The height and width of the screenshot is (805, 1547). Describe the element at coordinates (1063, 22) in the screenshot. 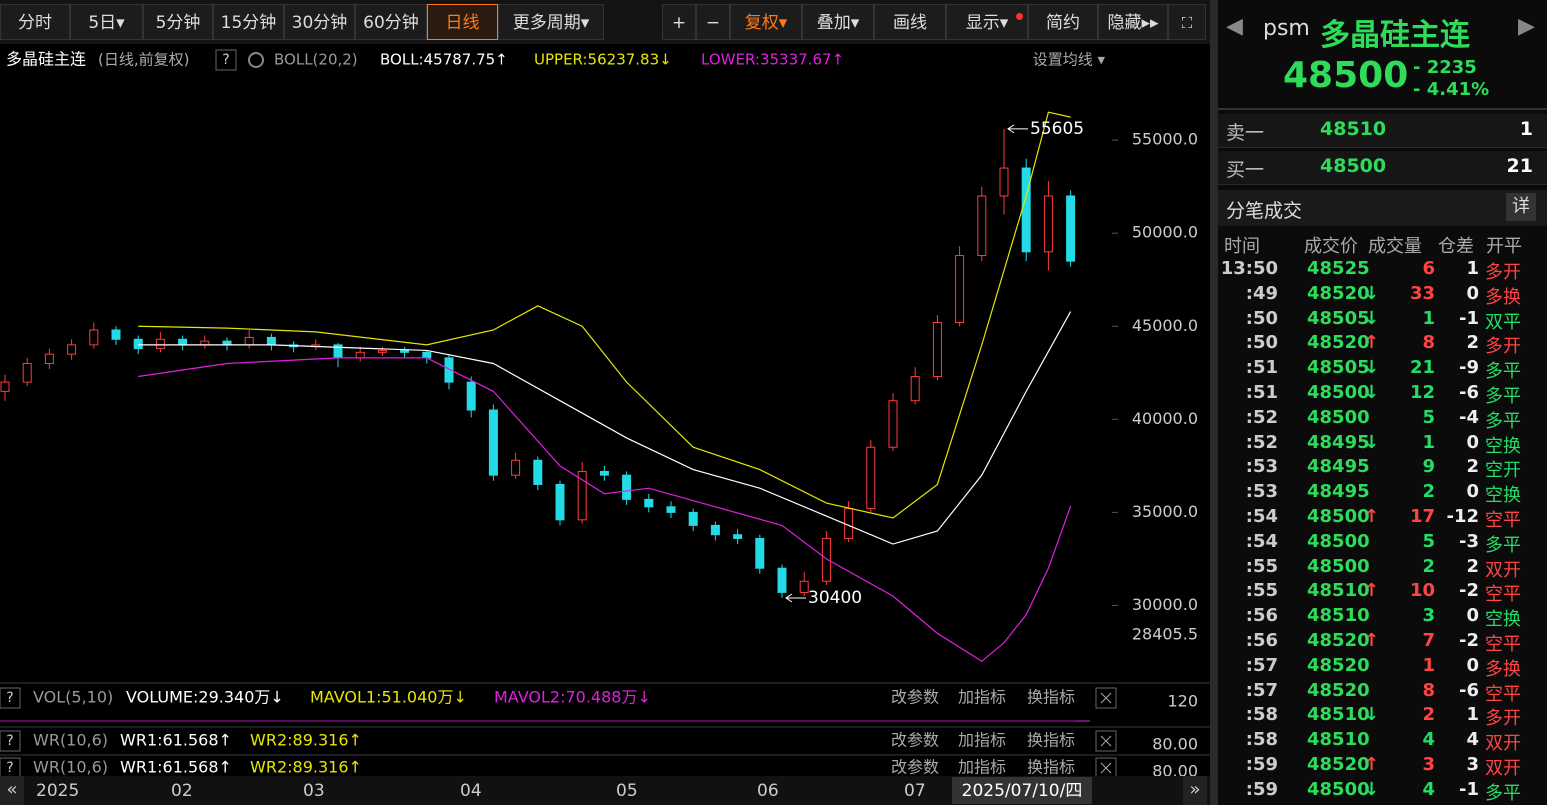

I see `tool-button: 简约` at that location.